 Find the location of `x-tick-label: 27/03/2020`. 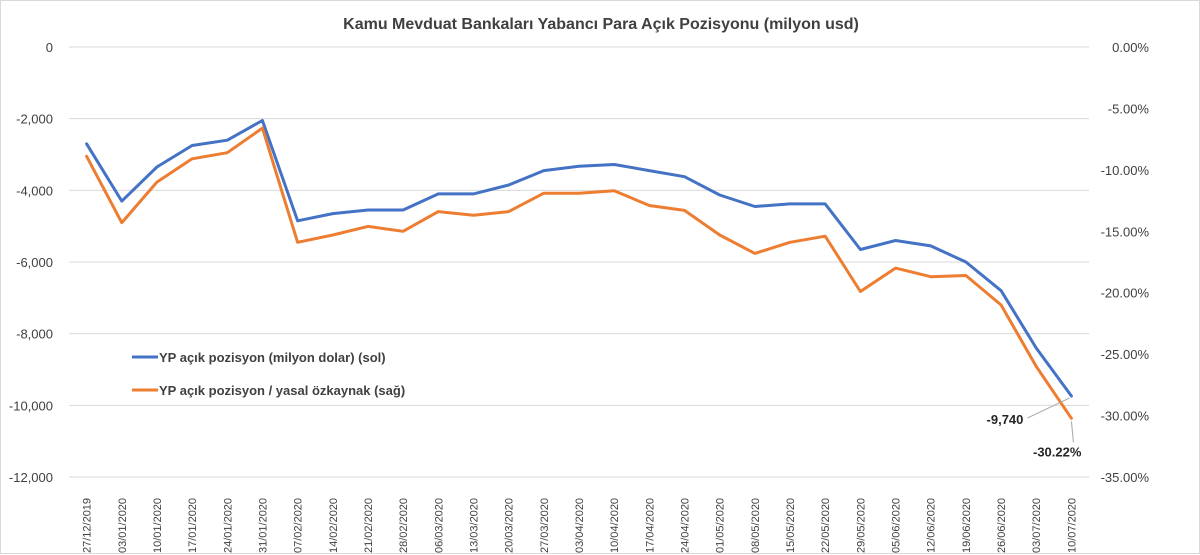

x-tick-label: 27/03/2020 is located at coordinates (545, 525).